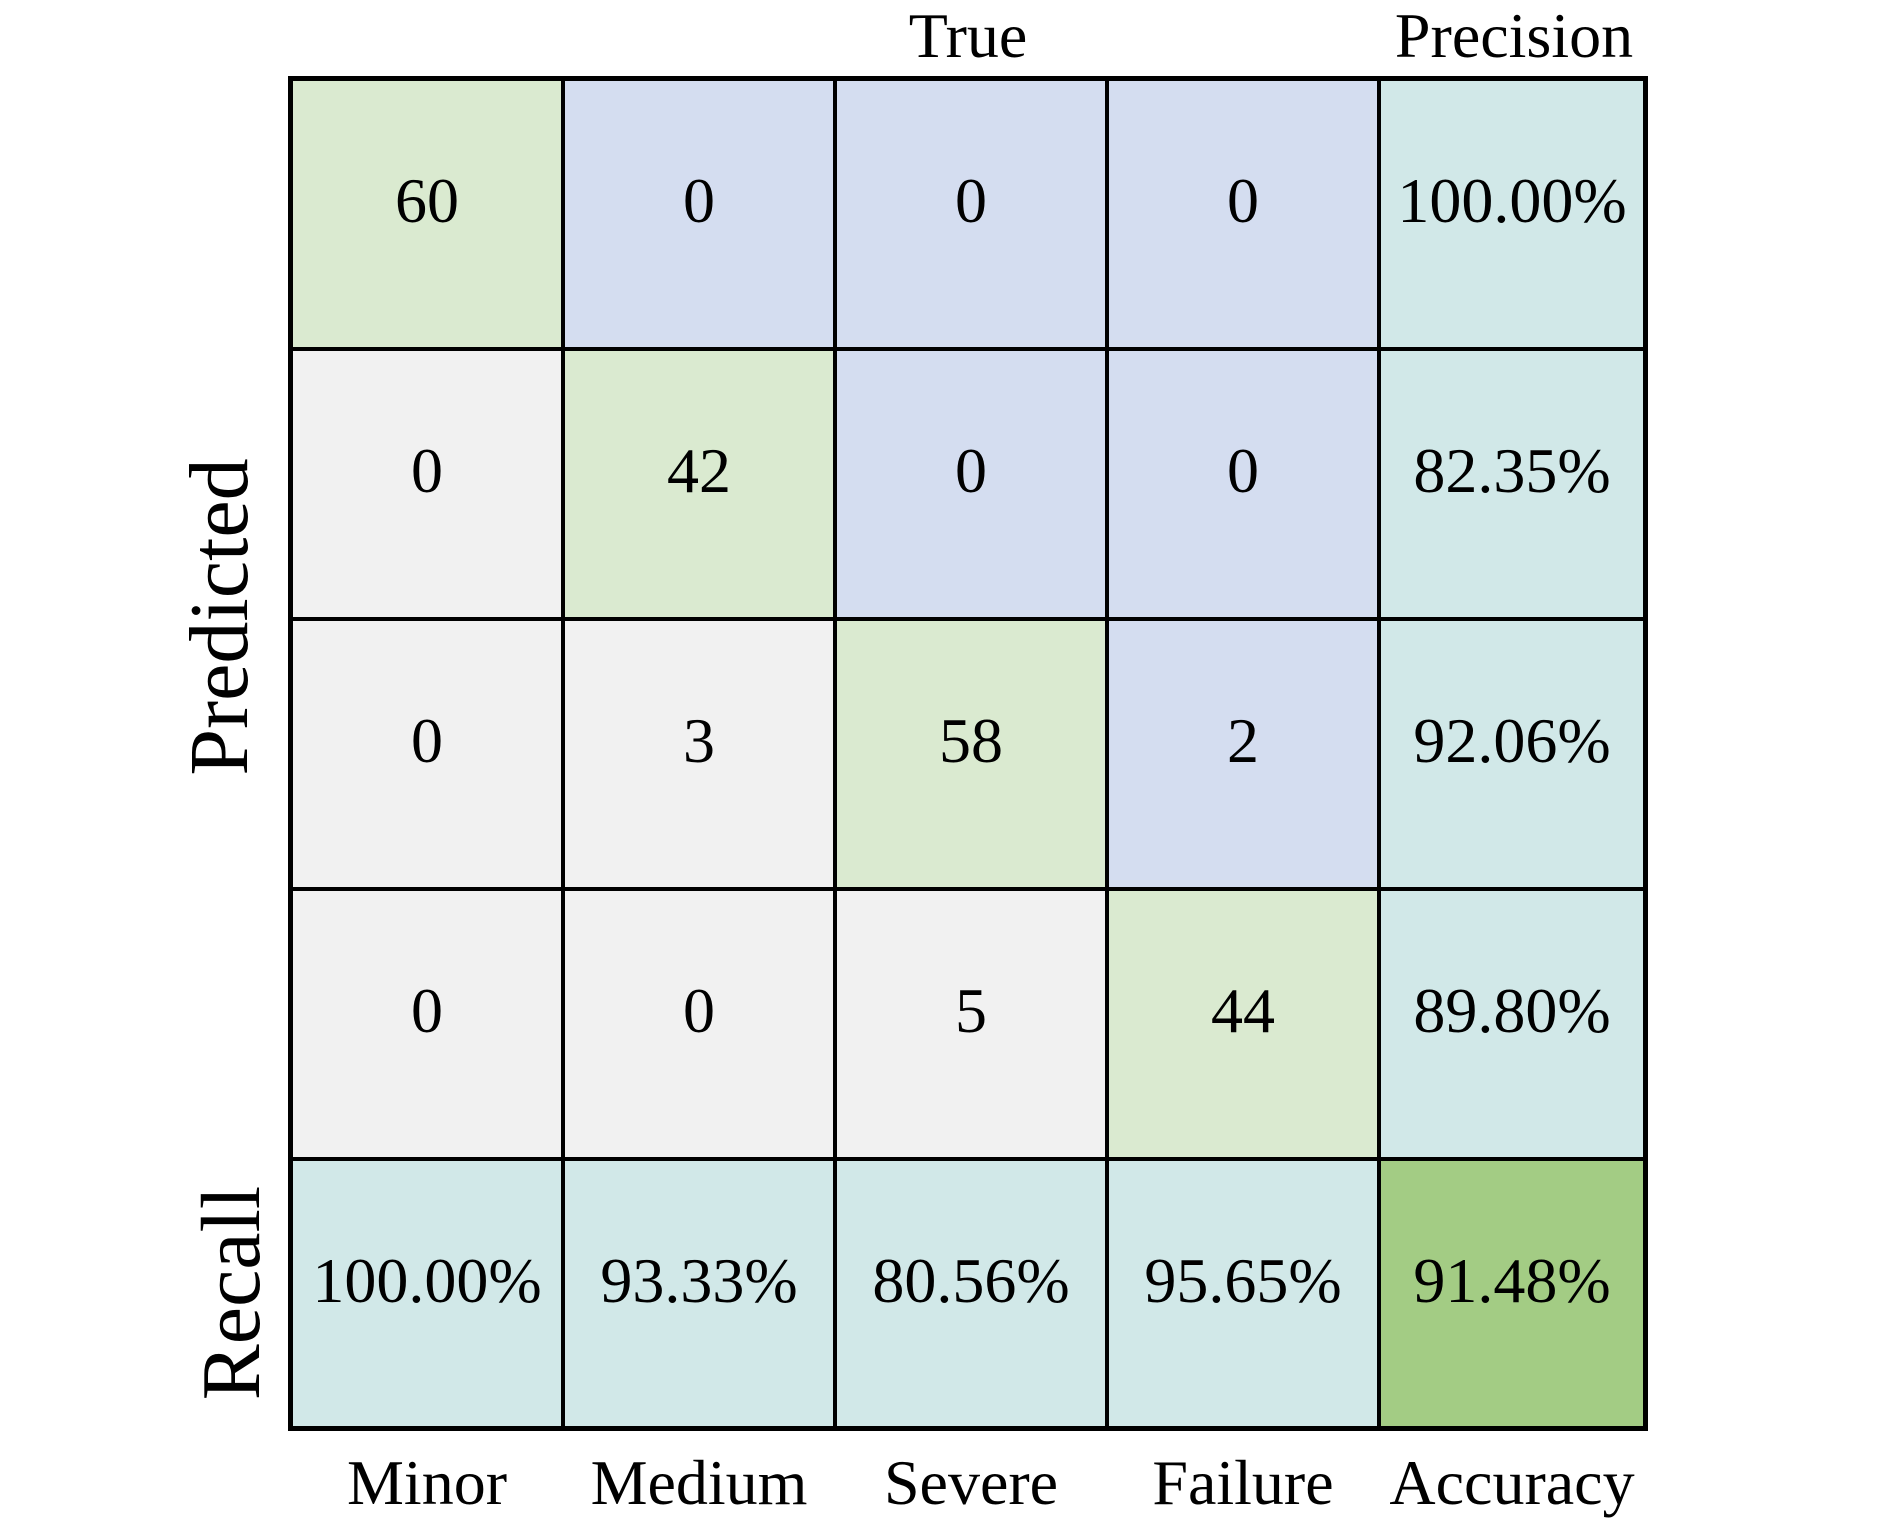 The width and height of the screenshot is (1890, 1529). I want to click on cell-value: 95.65%, so click(1243, 1280).